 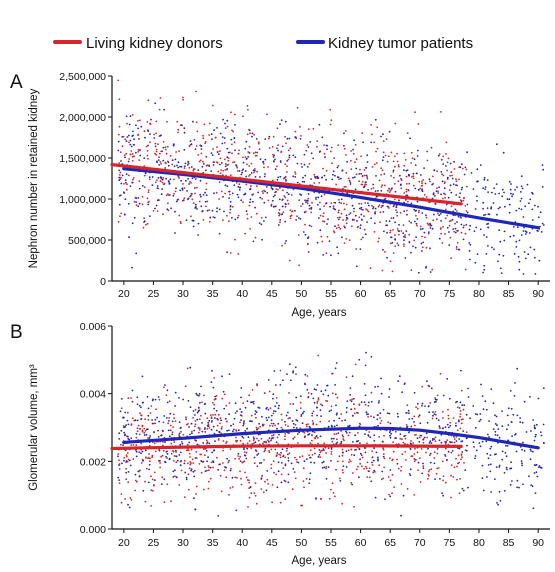 I want to click on x-tick-label: 45, so click(x=272, y=543).